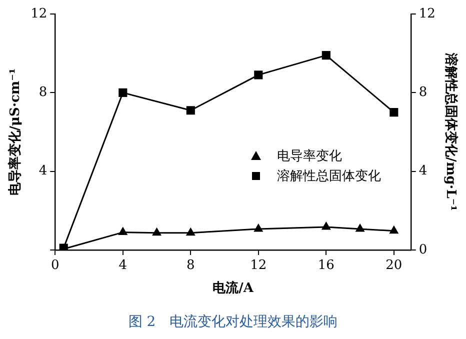  Describe the element at coordinates (309, 157) in the screenshot. I see `legend-label: 电导率变化` at that location.